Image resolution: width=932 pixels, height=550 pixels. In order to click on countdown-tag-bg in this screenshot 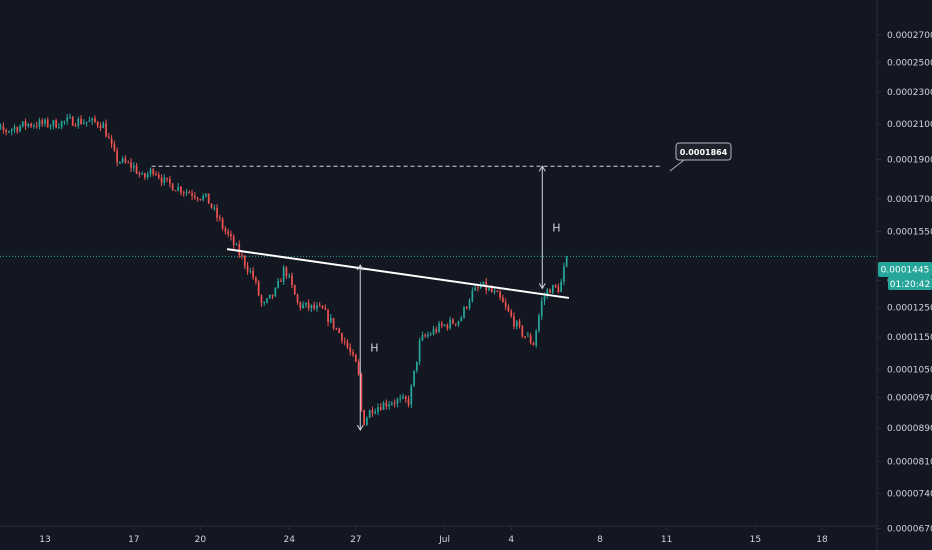, I will do `click(910, 283)`.